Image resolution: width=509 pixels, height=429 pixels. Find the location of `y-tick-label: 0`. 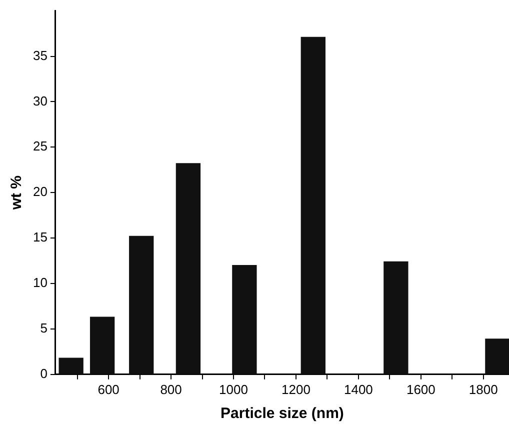

y-tick-label: 0 is located at coordinates (44, 373).